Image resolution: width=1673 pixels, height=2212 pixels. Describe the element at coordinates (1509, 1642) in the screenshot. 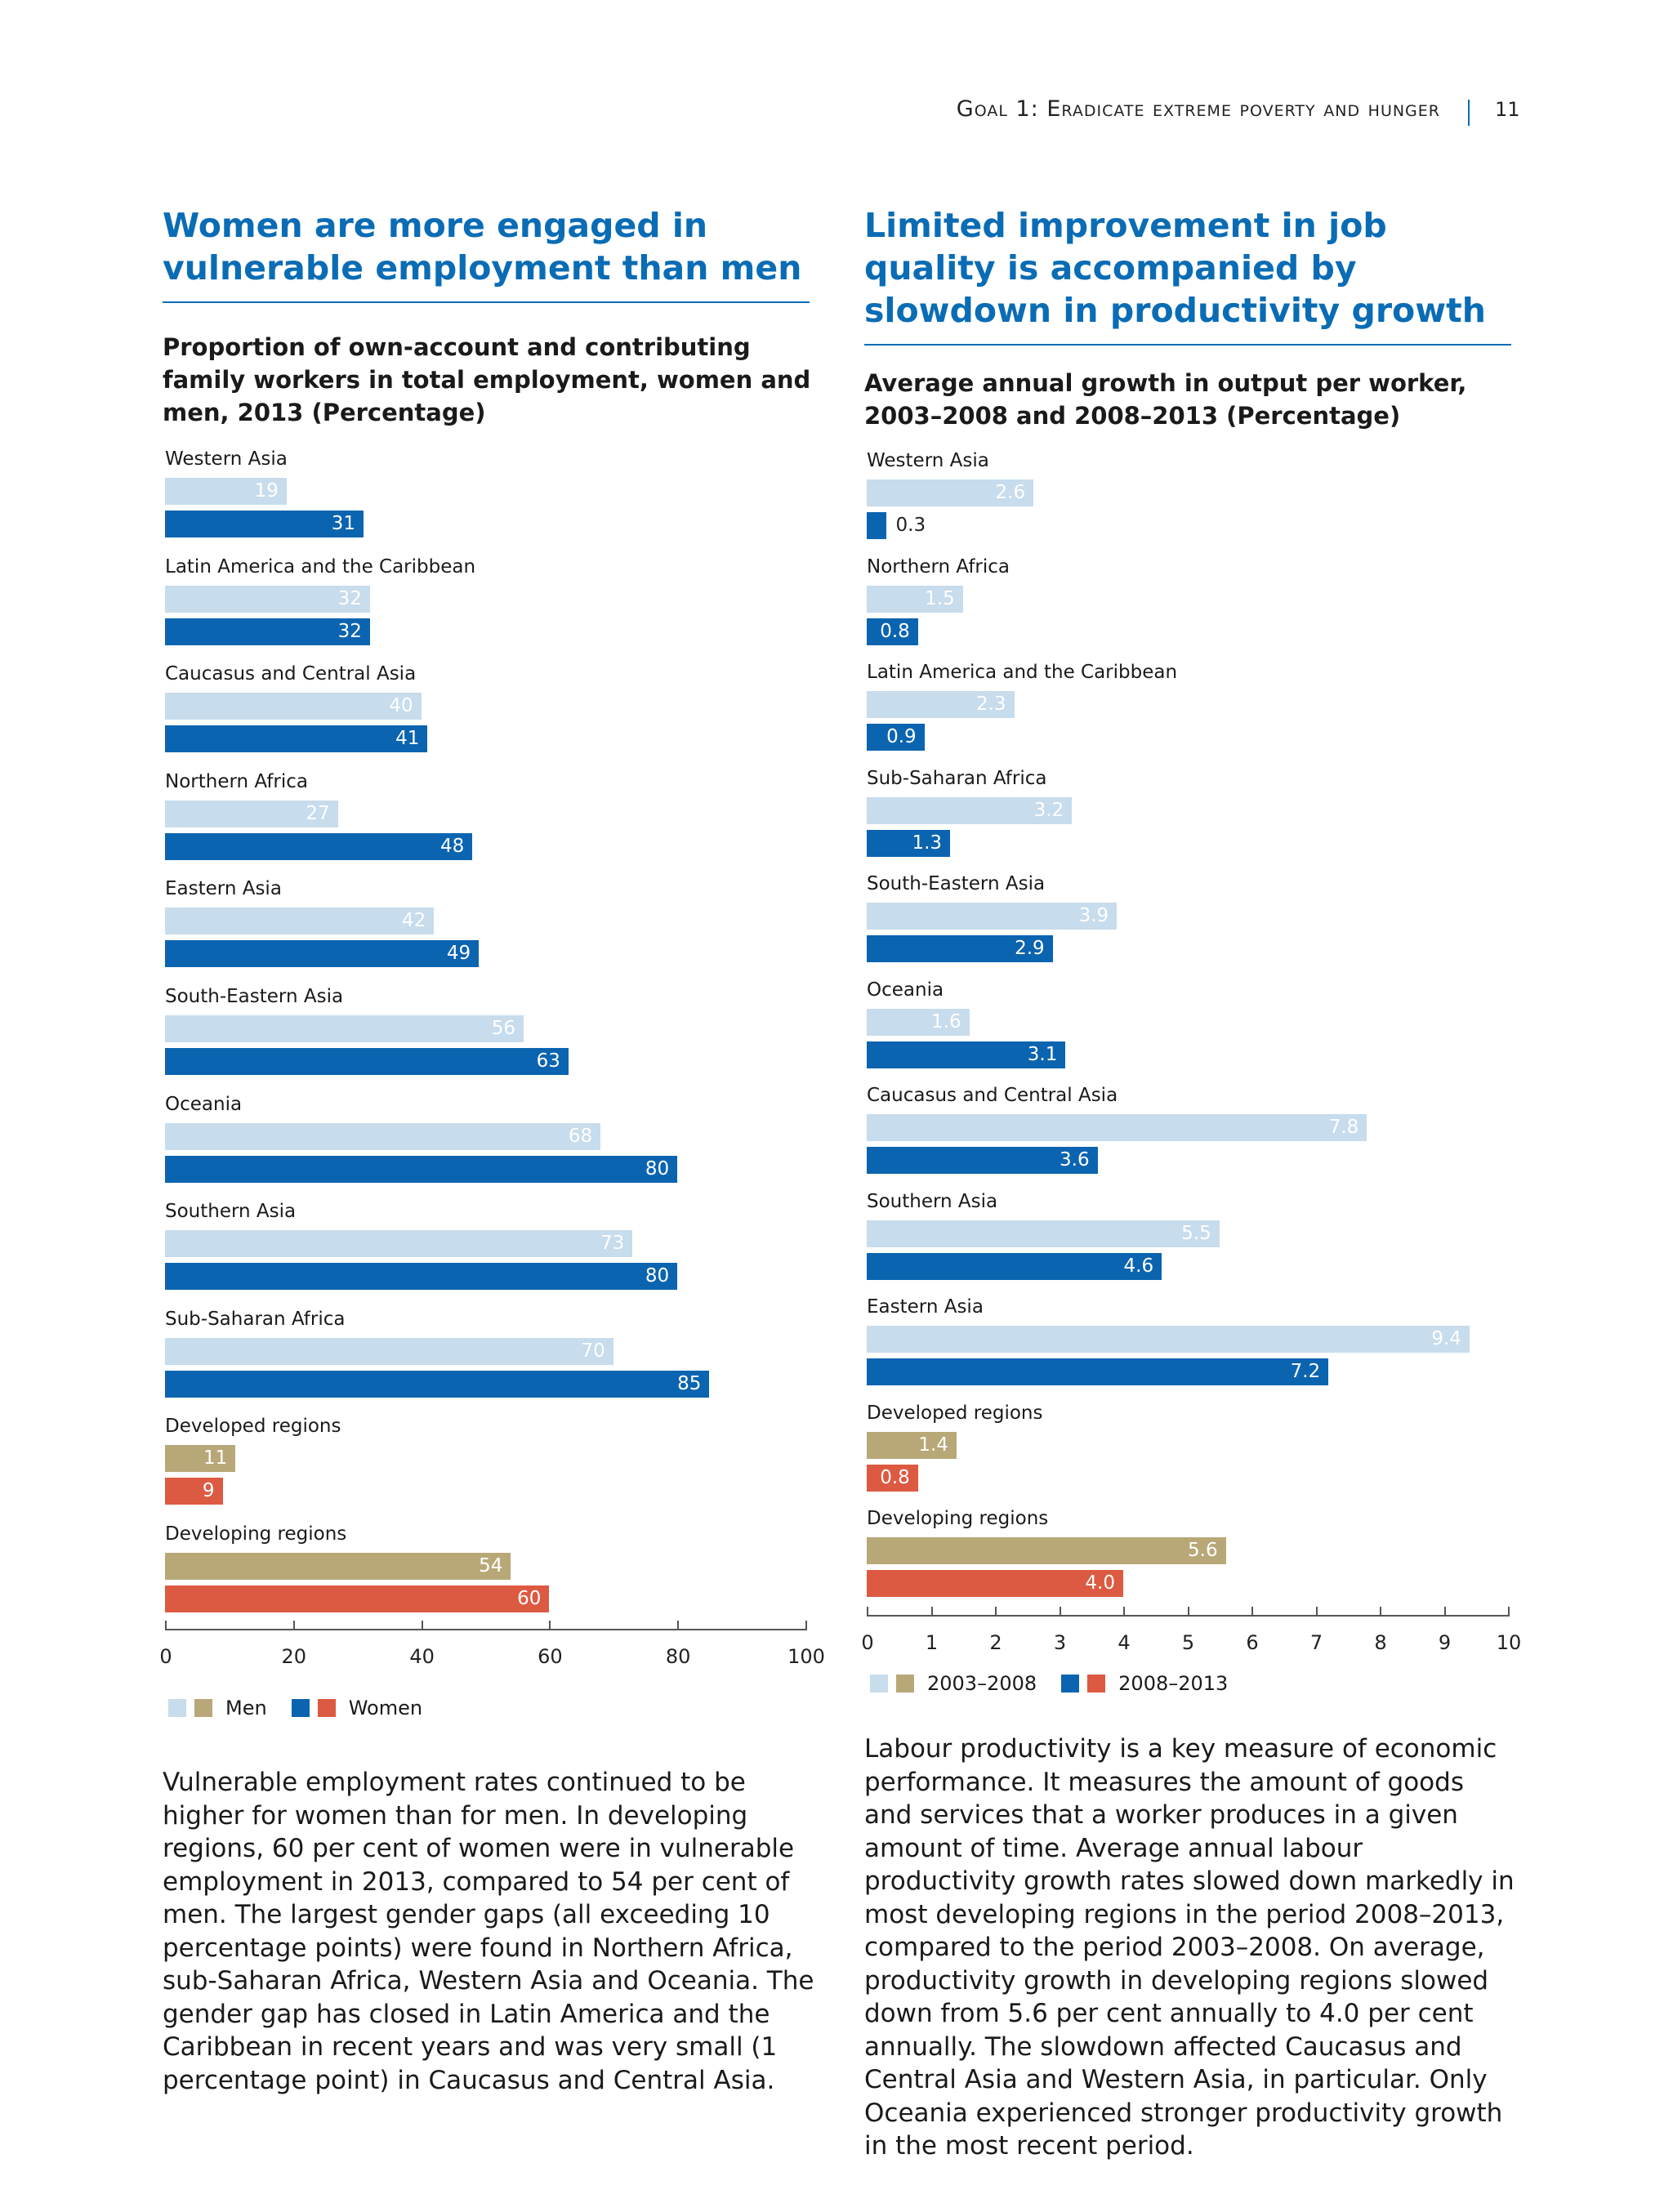

I see `x-tick-label: 10` at that location.